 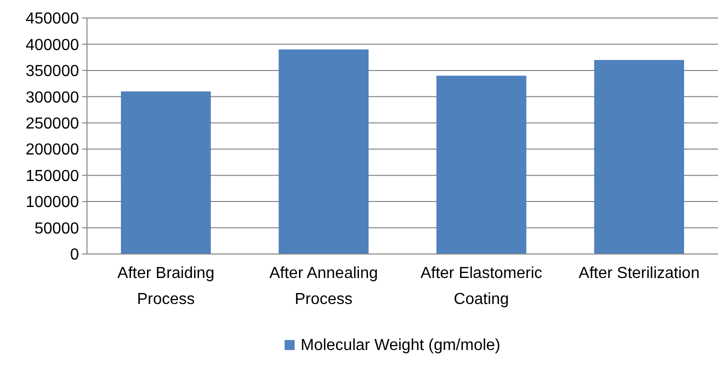 I want to click on x-tick-label: After Annealing Process, so click(x=323, y=286).